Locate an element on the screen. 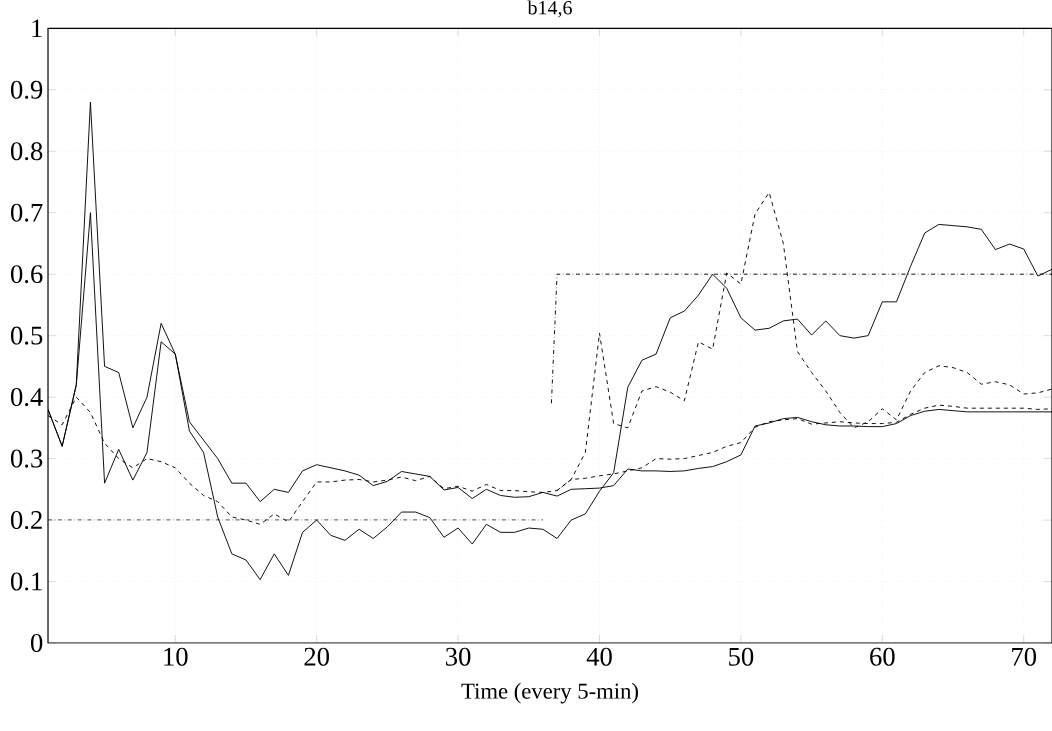  y-tick-label: 0.5 is located at coordinates (26, 335).